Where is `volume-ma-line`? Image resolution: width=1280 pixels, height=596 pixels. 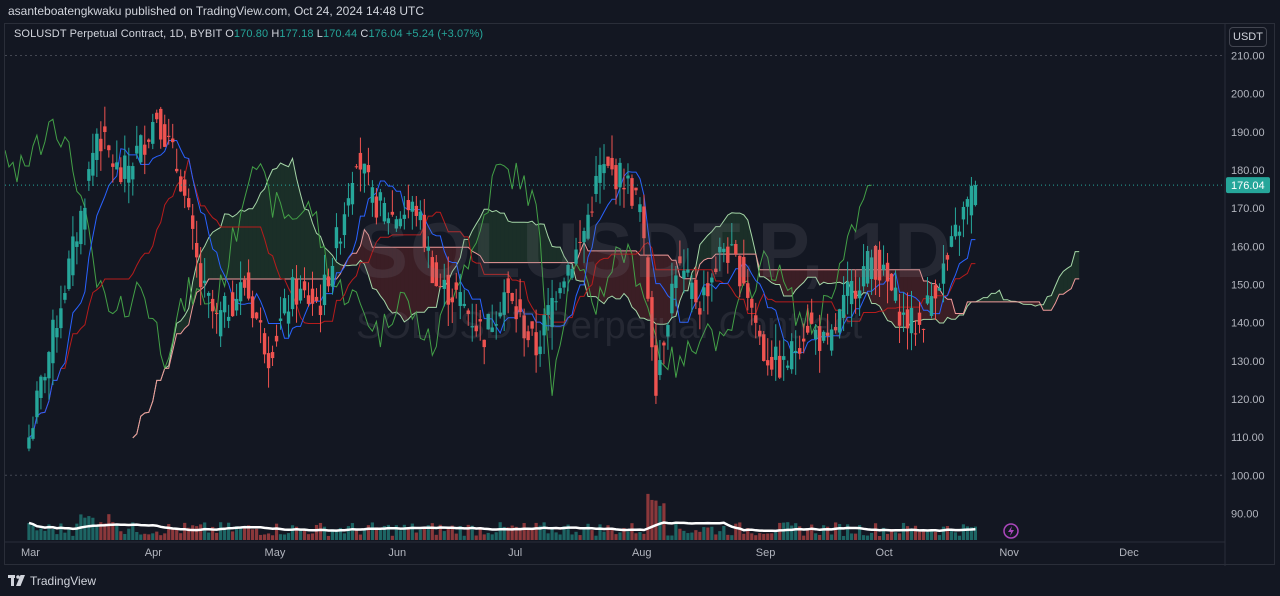
volume-ma-line is located at coordinates (502, 527).